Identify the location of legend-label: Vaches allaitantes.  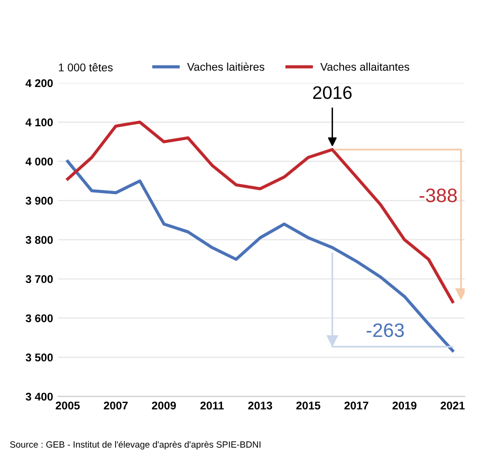
(365, 66).